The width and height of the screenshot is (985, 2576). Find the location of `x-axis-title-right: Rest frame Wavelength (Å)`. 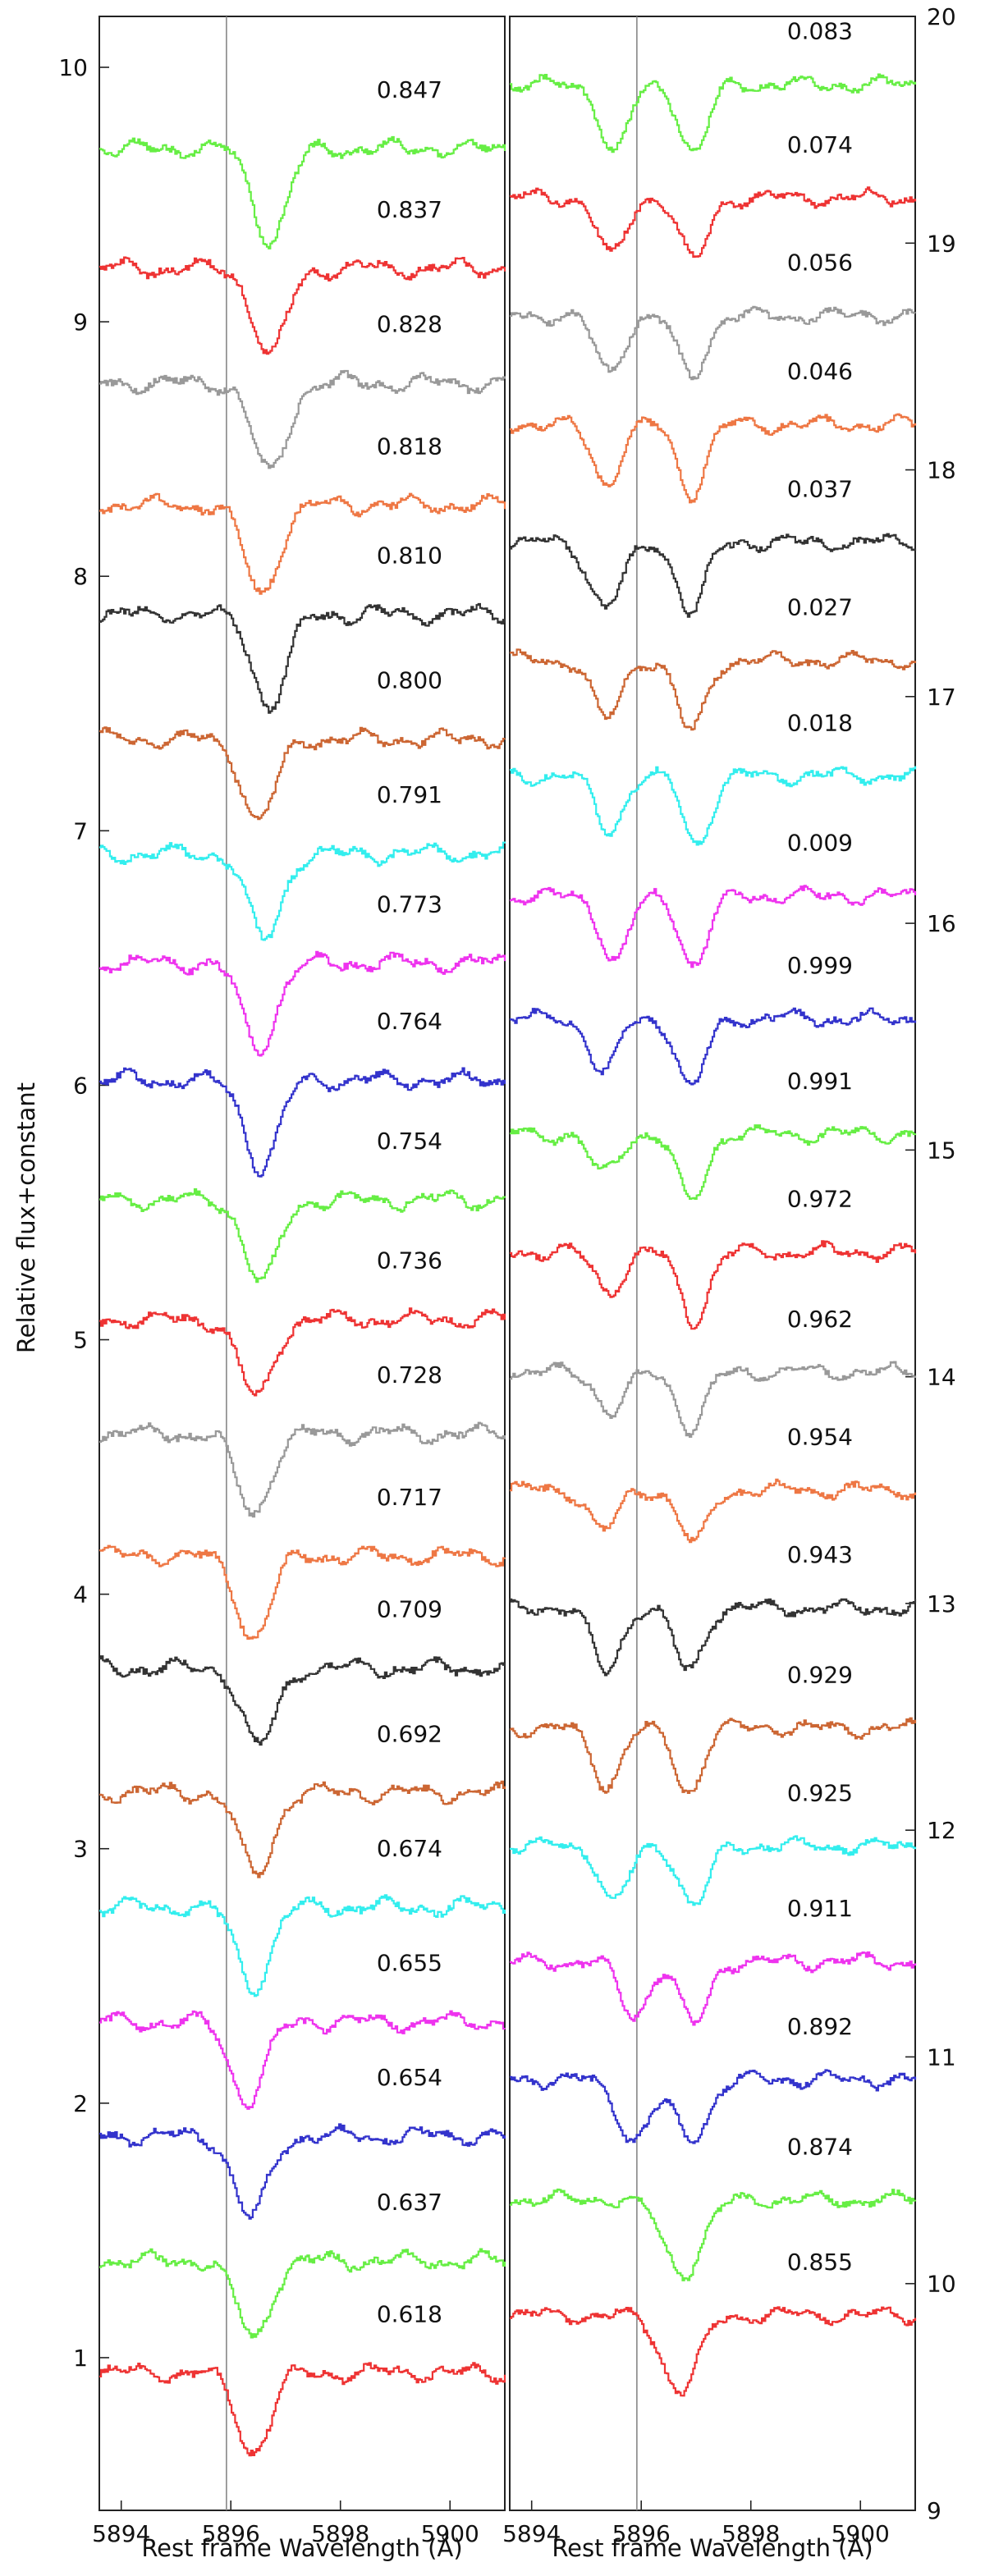

x-axis-title-right: Rest frame Wavelength (Å) is located at coordinates (712, 2548).